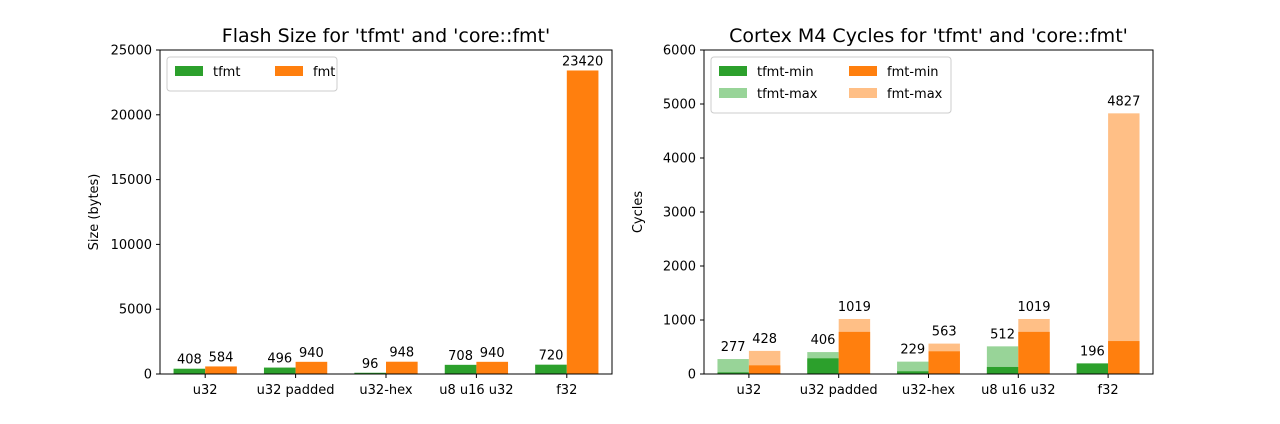 This screenshot has width=1280, height=424. Describe the element at coordinates (733, 93) in the screenshot. I see `legend-swatch-tfmt-max` at that location.